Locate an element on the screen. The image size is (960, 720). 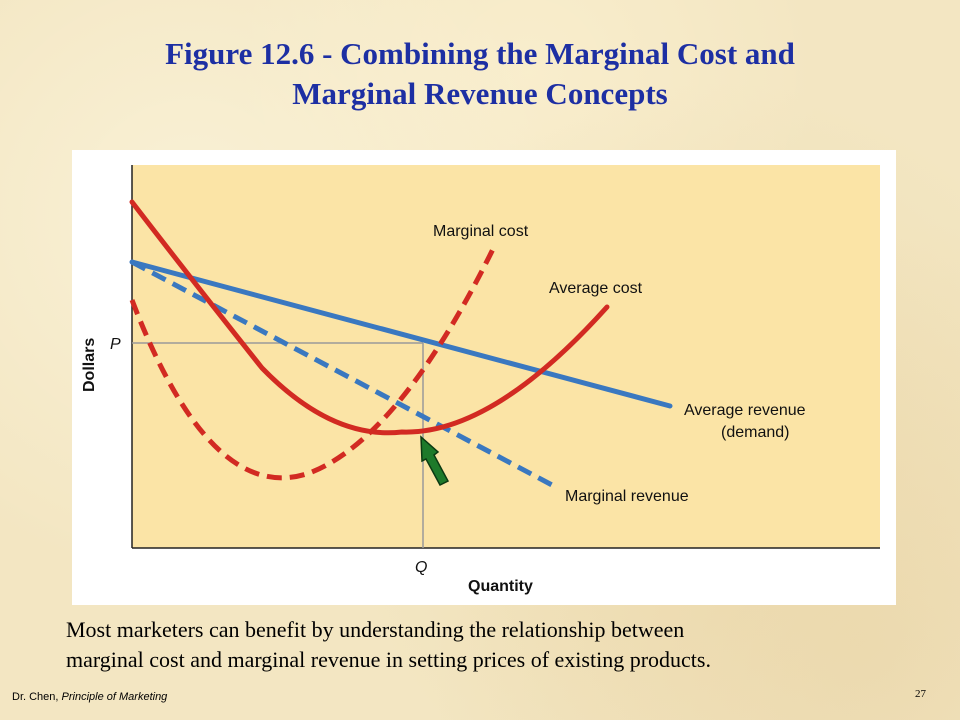
marginal-cost-label: Marginal cost is located at coordinates (481, 231).